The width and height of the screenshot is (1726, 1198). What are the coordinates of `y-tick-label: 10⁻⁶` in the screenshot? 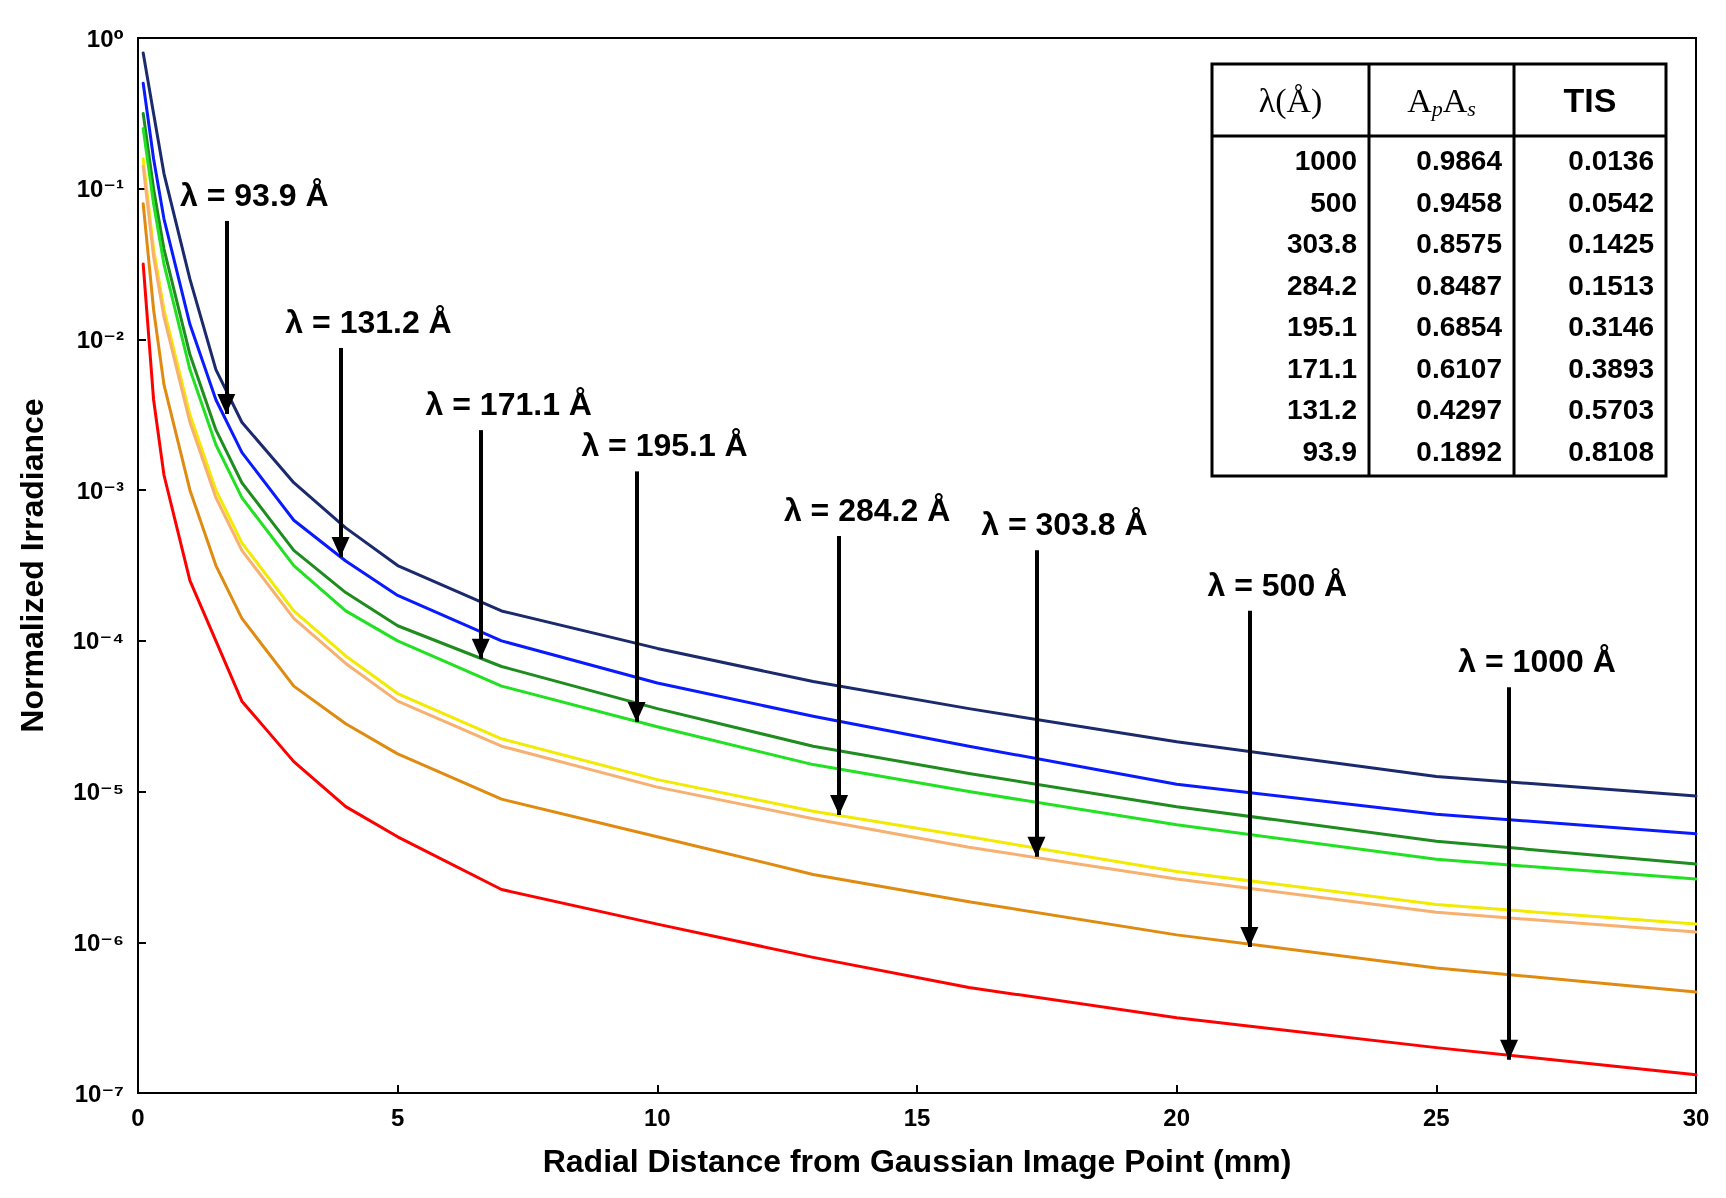 It's located at (98, 942).